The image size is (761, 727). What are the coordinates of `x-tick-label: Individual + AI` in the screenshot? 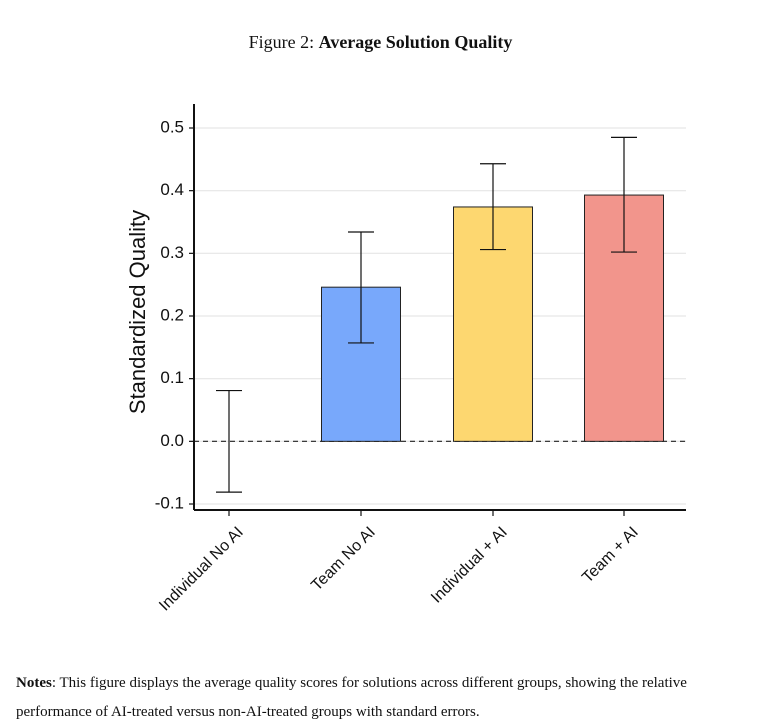 It's located at (469, 565).